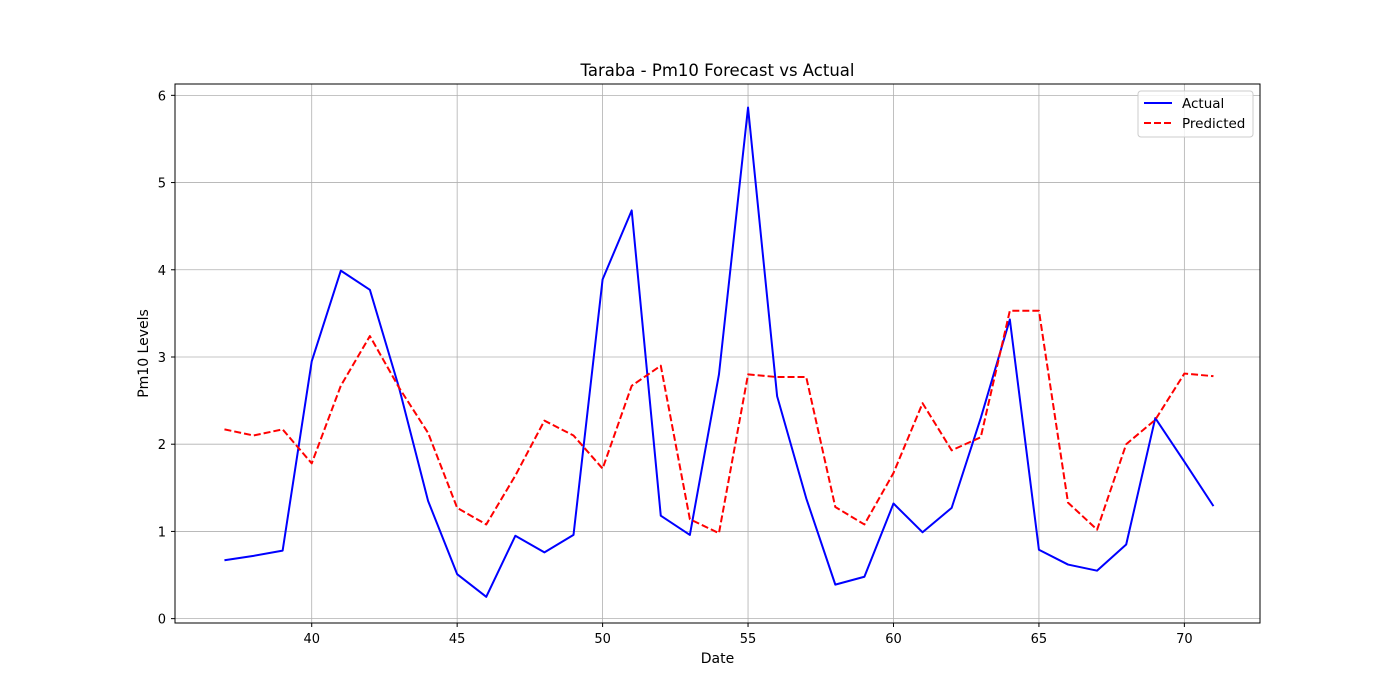  What do you see at coordinates (1213, 124) in the screenshot?
I see `legend-label-predicted: Predicted` at bounding box center [1213, 124].